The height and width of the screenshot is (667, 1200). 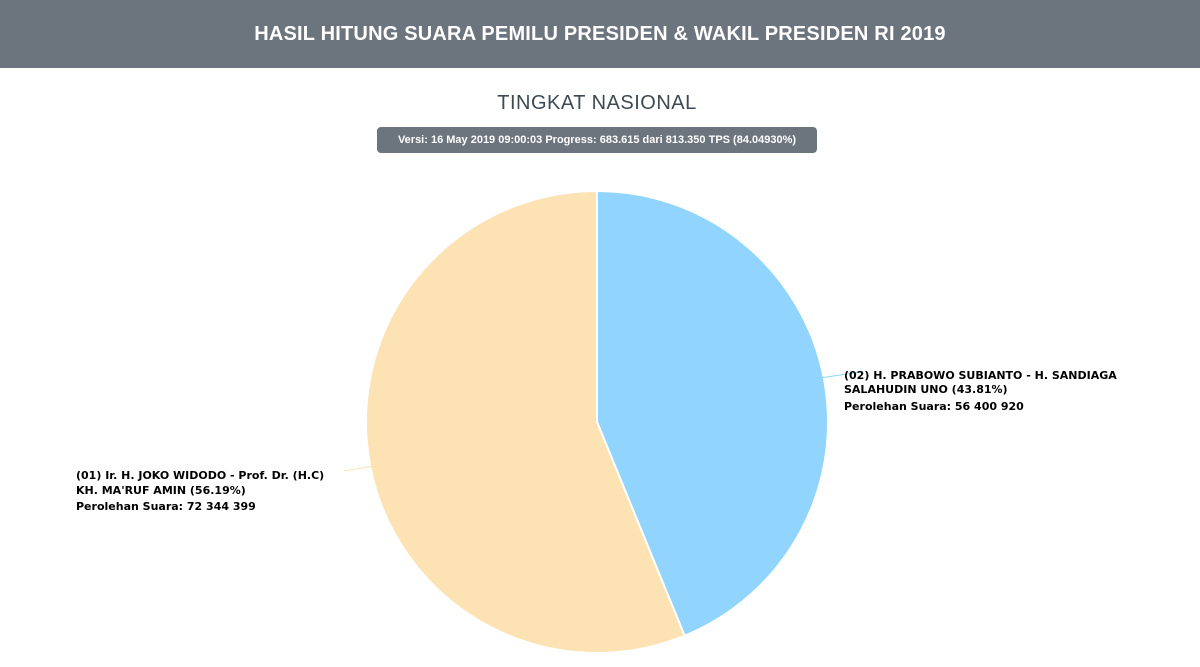 What do you see at coordinates (602, 421) in the screenshot?
I see `pie-leader-lines` at bounding box center [602, 421].